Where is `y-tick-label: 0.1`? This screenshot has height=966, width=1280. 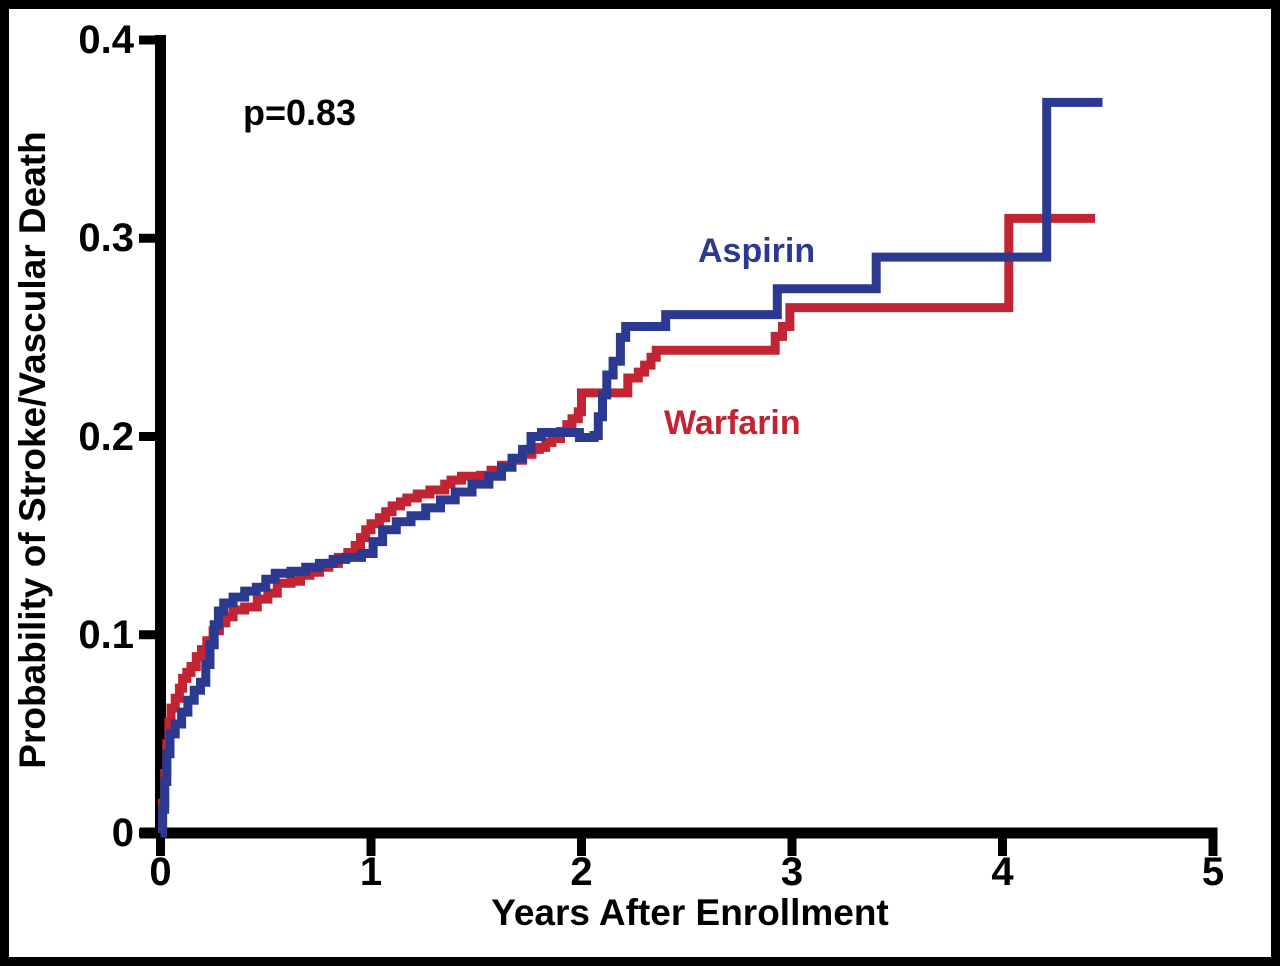 y-tick-label: 0.1 is located at coordinates (106, 634).